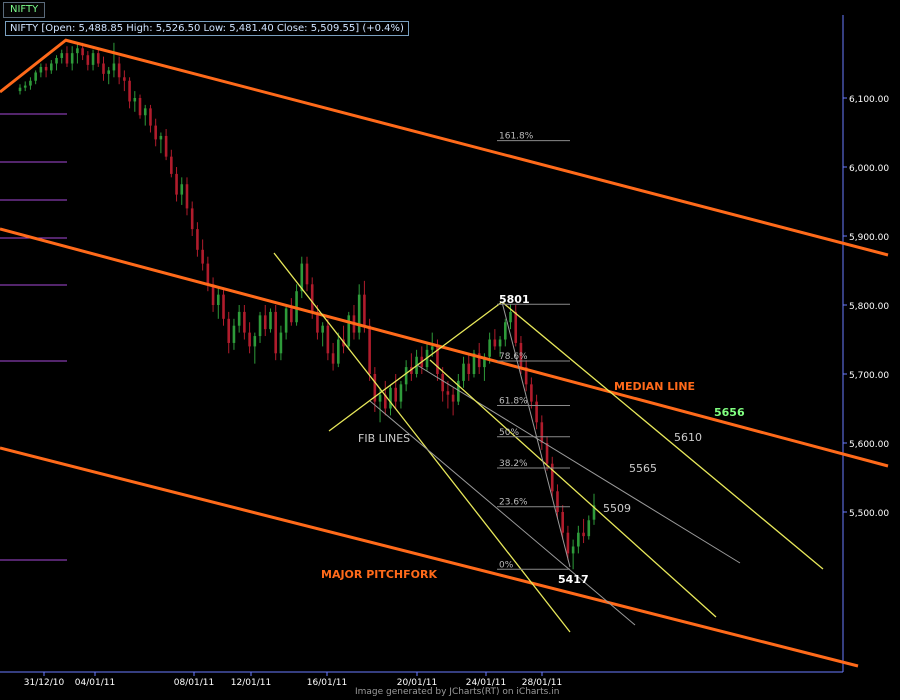  I want to click on major-pitchfork-label: MAJOR PITCHFORK, so click(379, 574).